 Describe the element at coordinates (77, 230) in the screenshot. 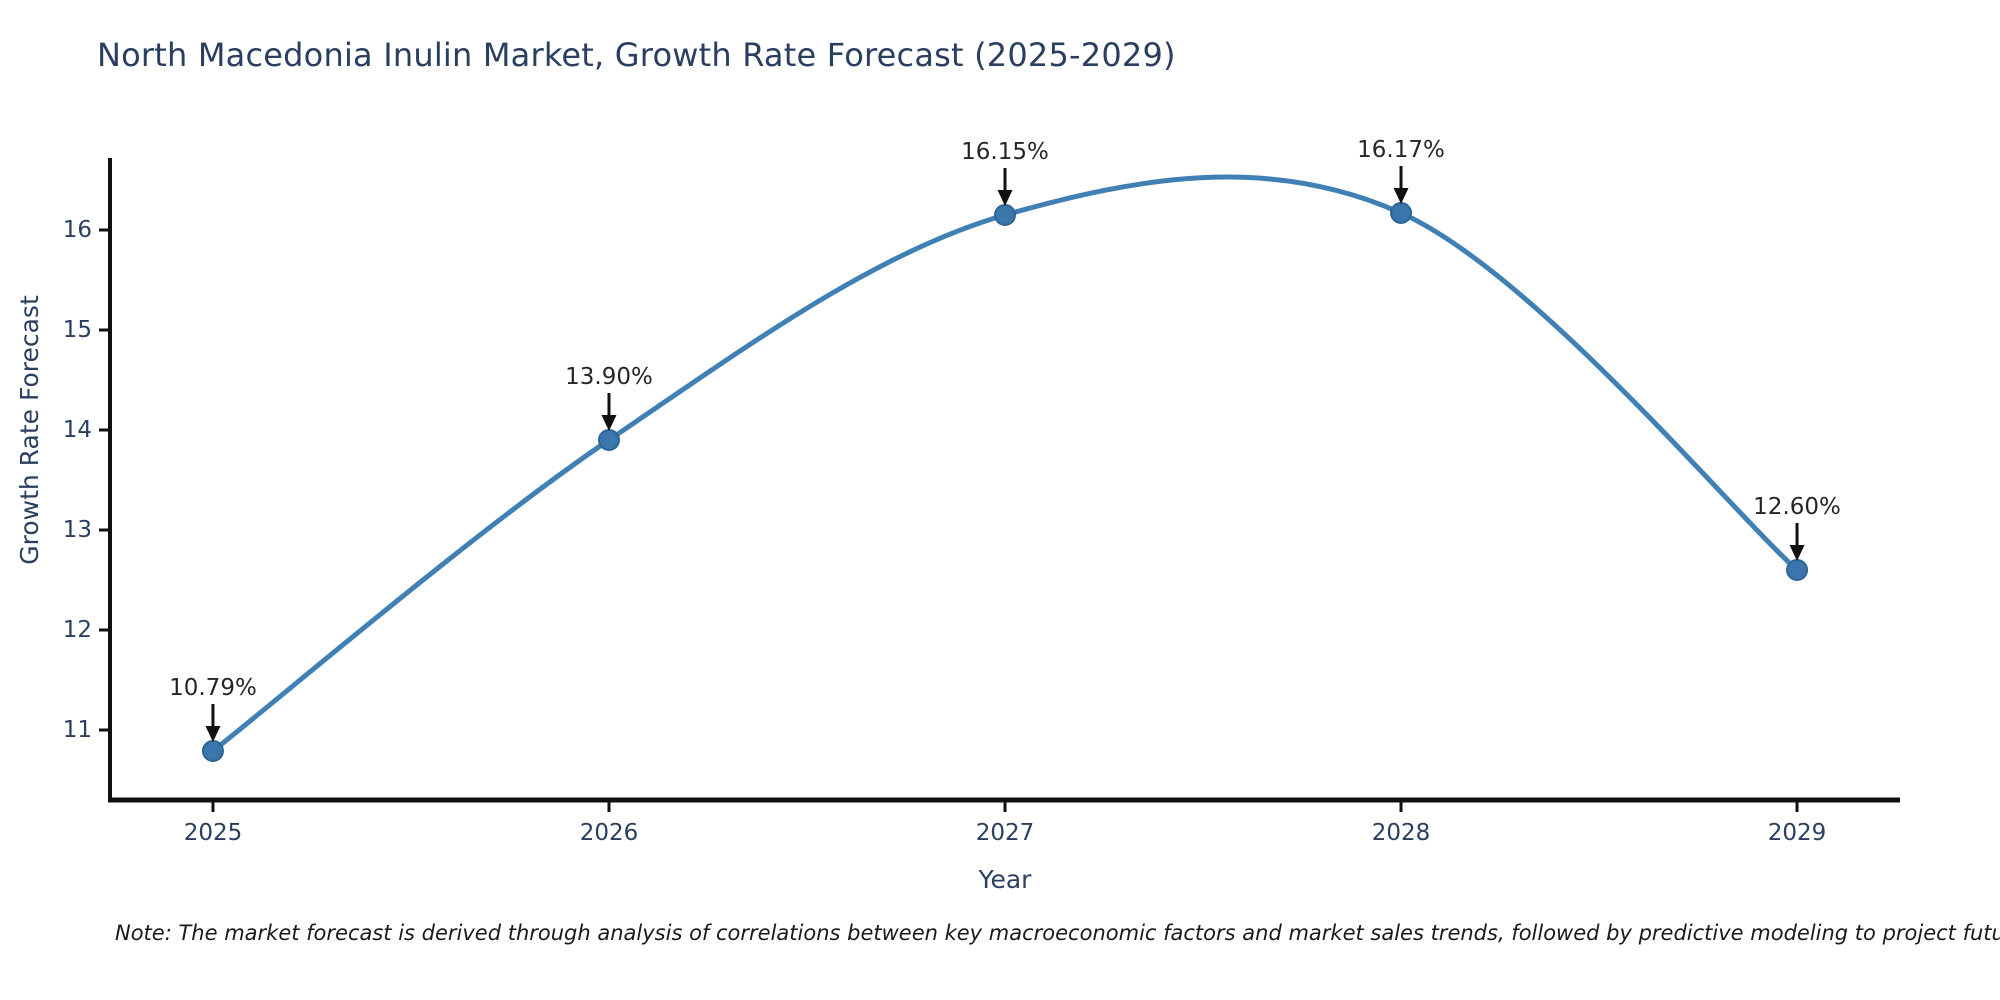

I see `y-tick-label: 16` at that location.